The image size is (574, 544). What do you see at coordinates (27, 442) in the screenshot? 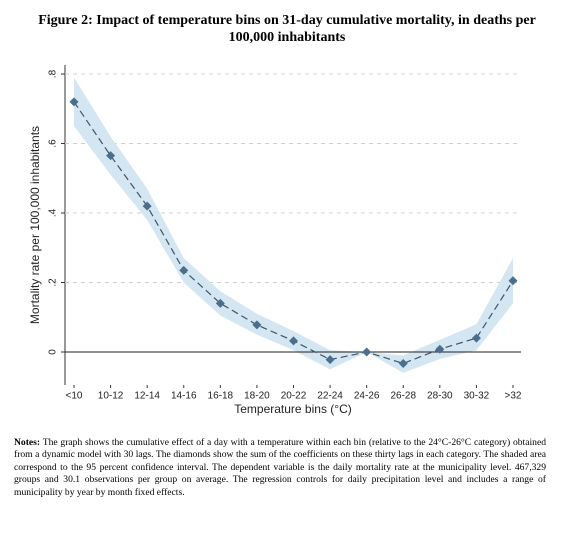
I see `notes-label: Notes:` at bounding box center [27, 442].